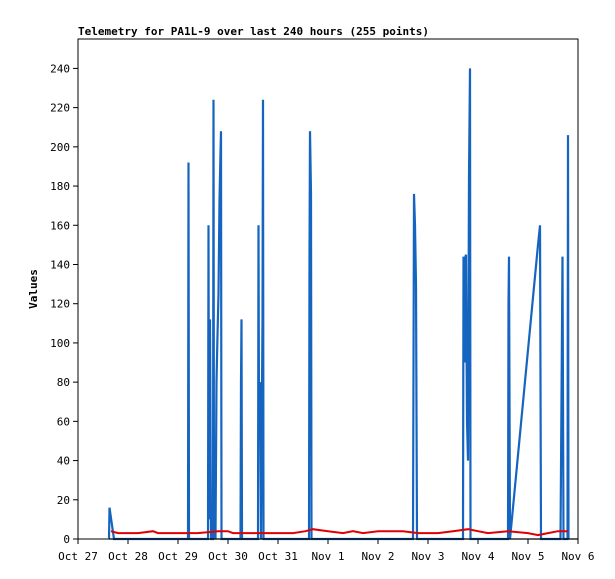 Image resolution: width=615 pixels, height=579 pixels. Describe the element at coordinates (78, 556) in the screenshot. I see `x-tick-label: Oct 27` at that location.